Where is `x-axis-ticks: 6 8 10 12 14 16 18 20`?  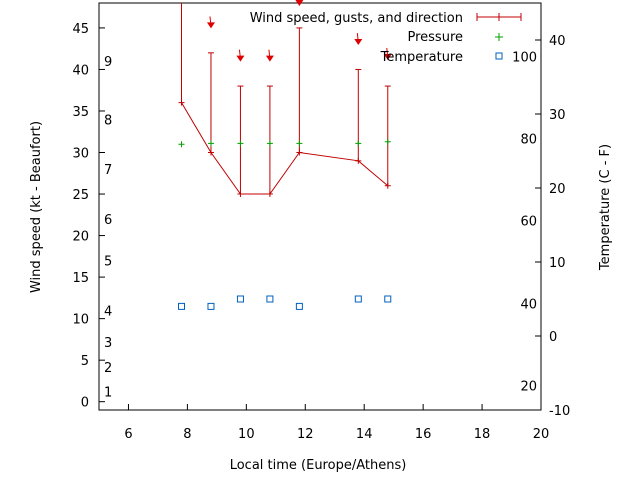 x-axis-ticks: 6 8 10 12 14 16 18 20 is located at coordinates (336, 423).